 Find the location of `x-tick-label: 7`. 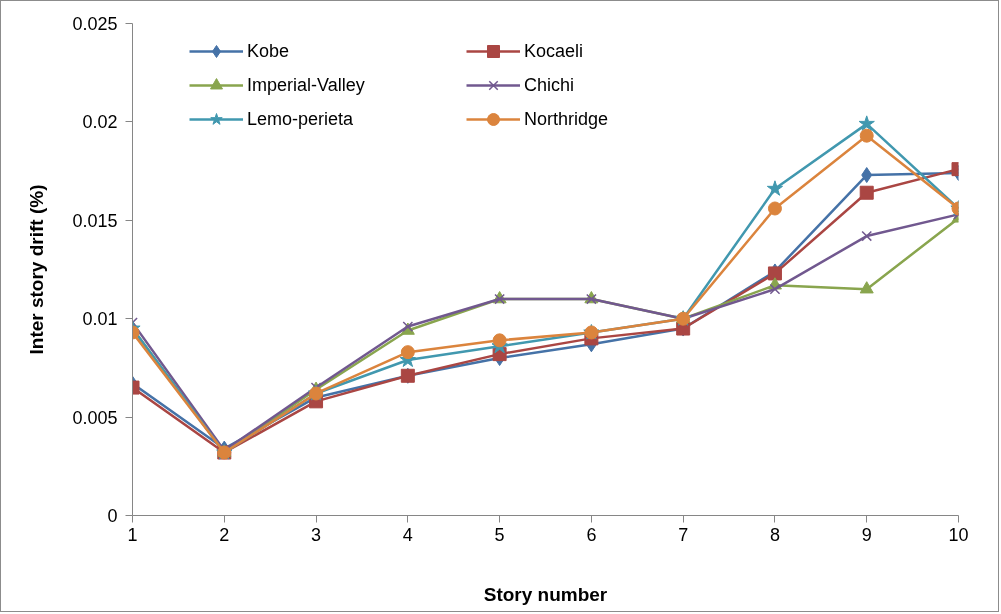

x-tick-label: 7 is located at coordinates (683, 534).